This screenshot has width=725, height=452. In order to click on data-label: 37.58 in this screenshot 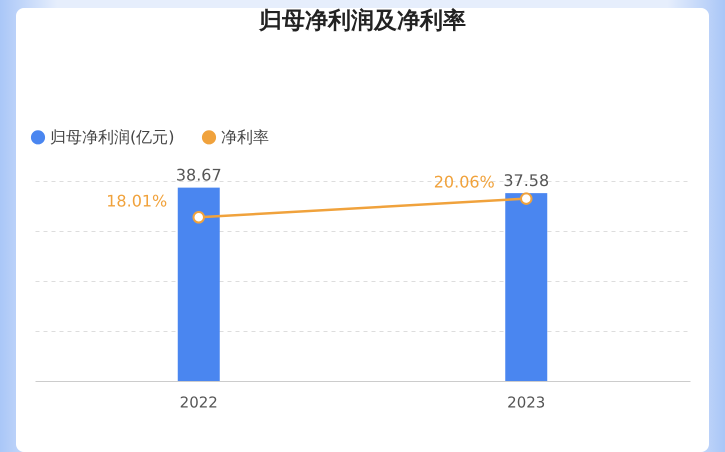, I will do `click(526, 180)`.